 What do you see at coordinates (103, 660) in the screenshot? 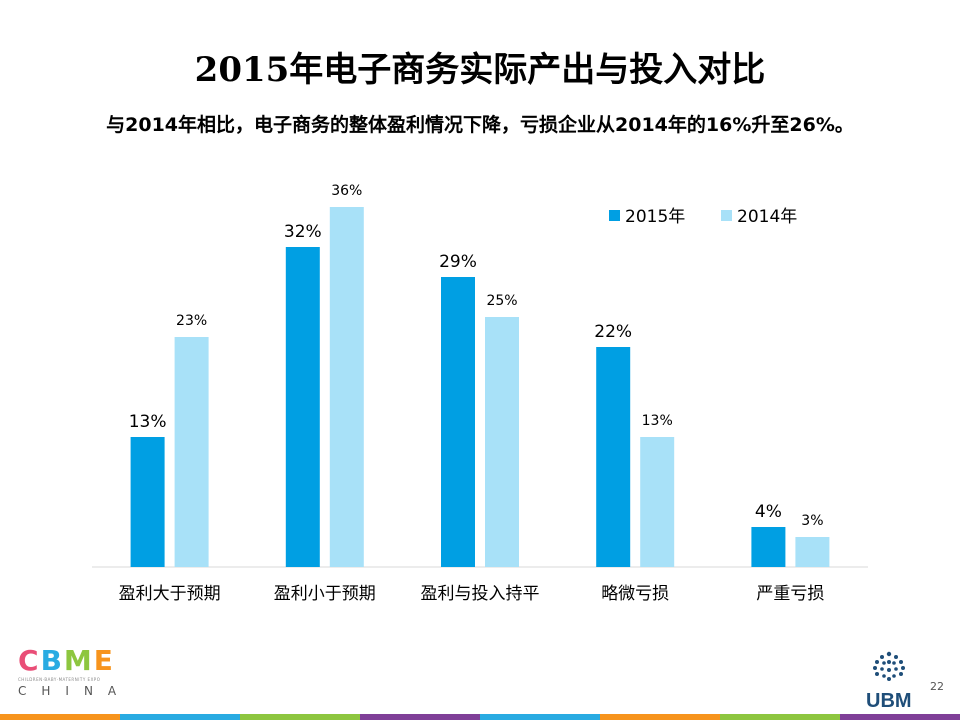
I see `cbme-letter: E` at bounding box center [103, 660].